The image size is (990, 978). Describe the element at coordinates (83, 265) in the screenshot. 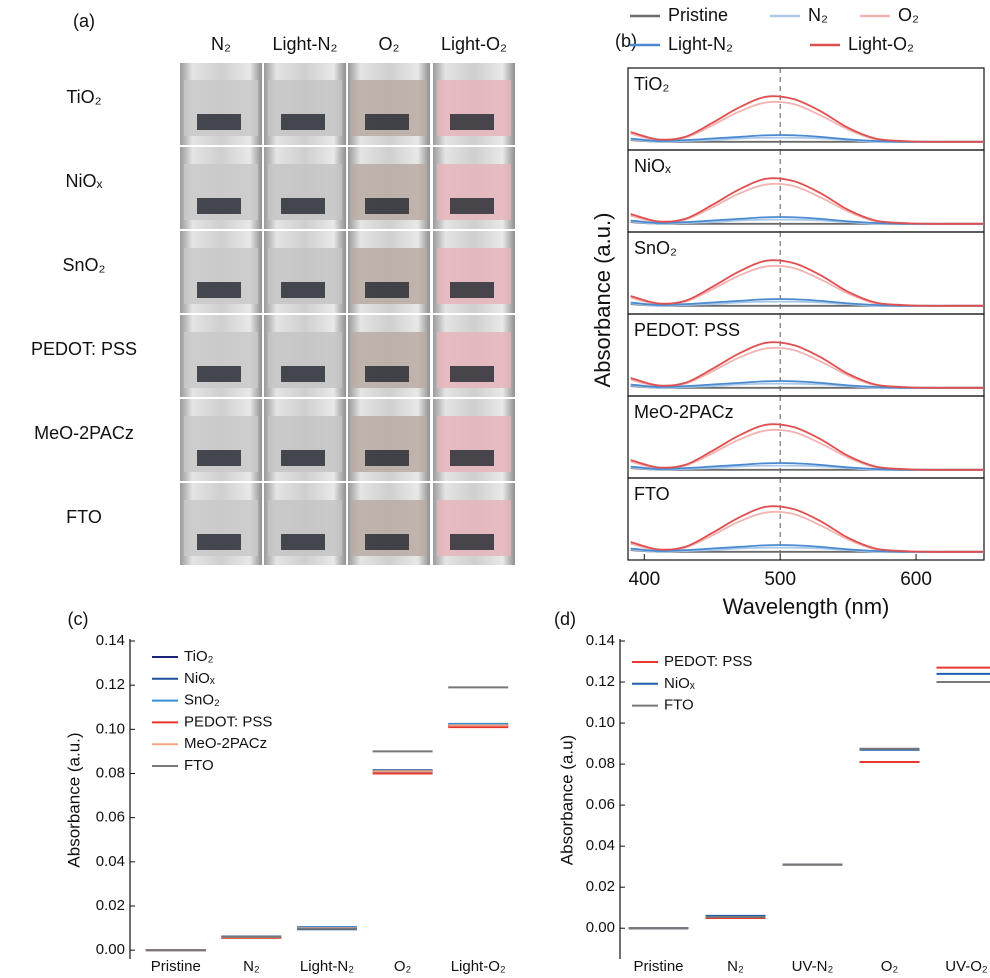

I see `row-label: SnO₂` at that location.